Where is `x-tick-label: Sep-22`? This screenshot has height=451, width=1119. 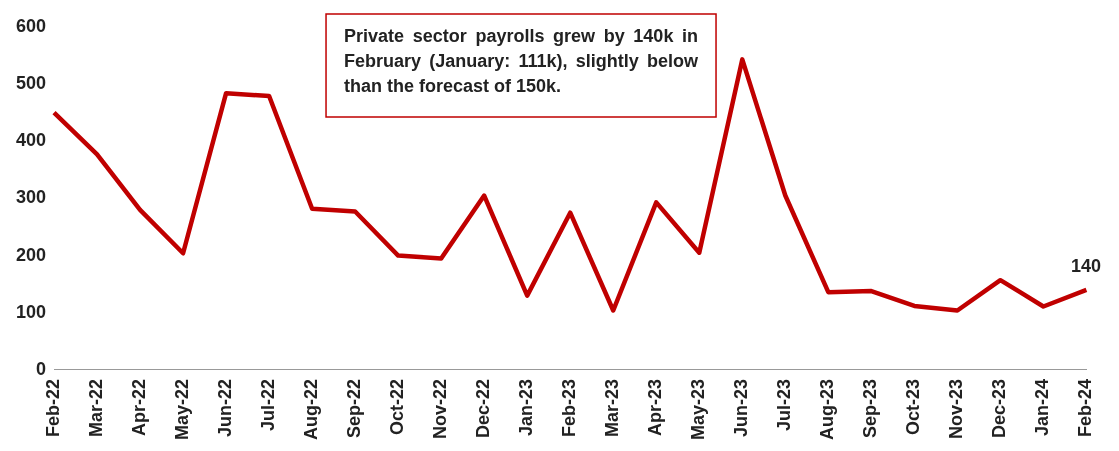
x-tick-label: Sep-22 is located at coordinates (354, 408).